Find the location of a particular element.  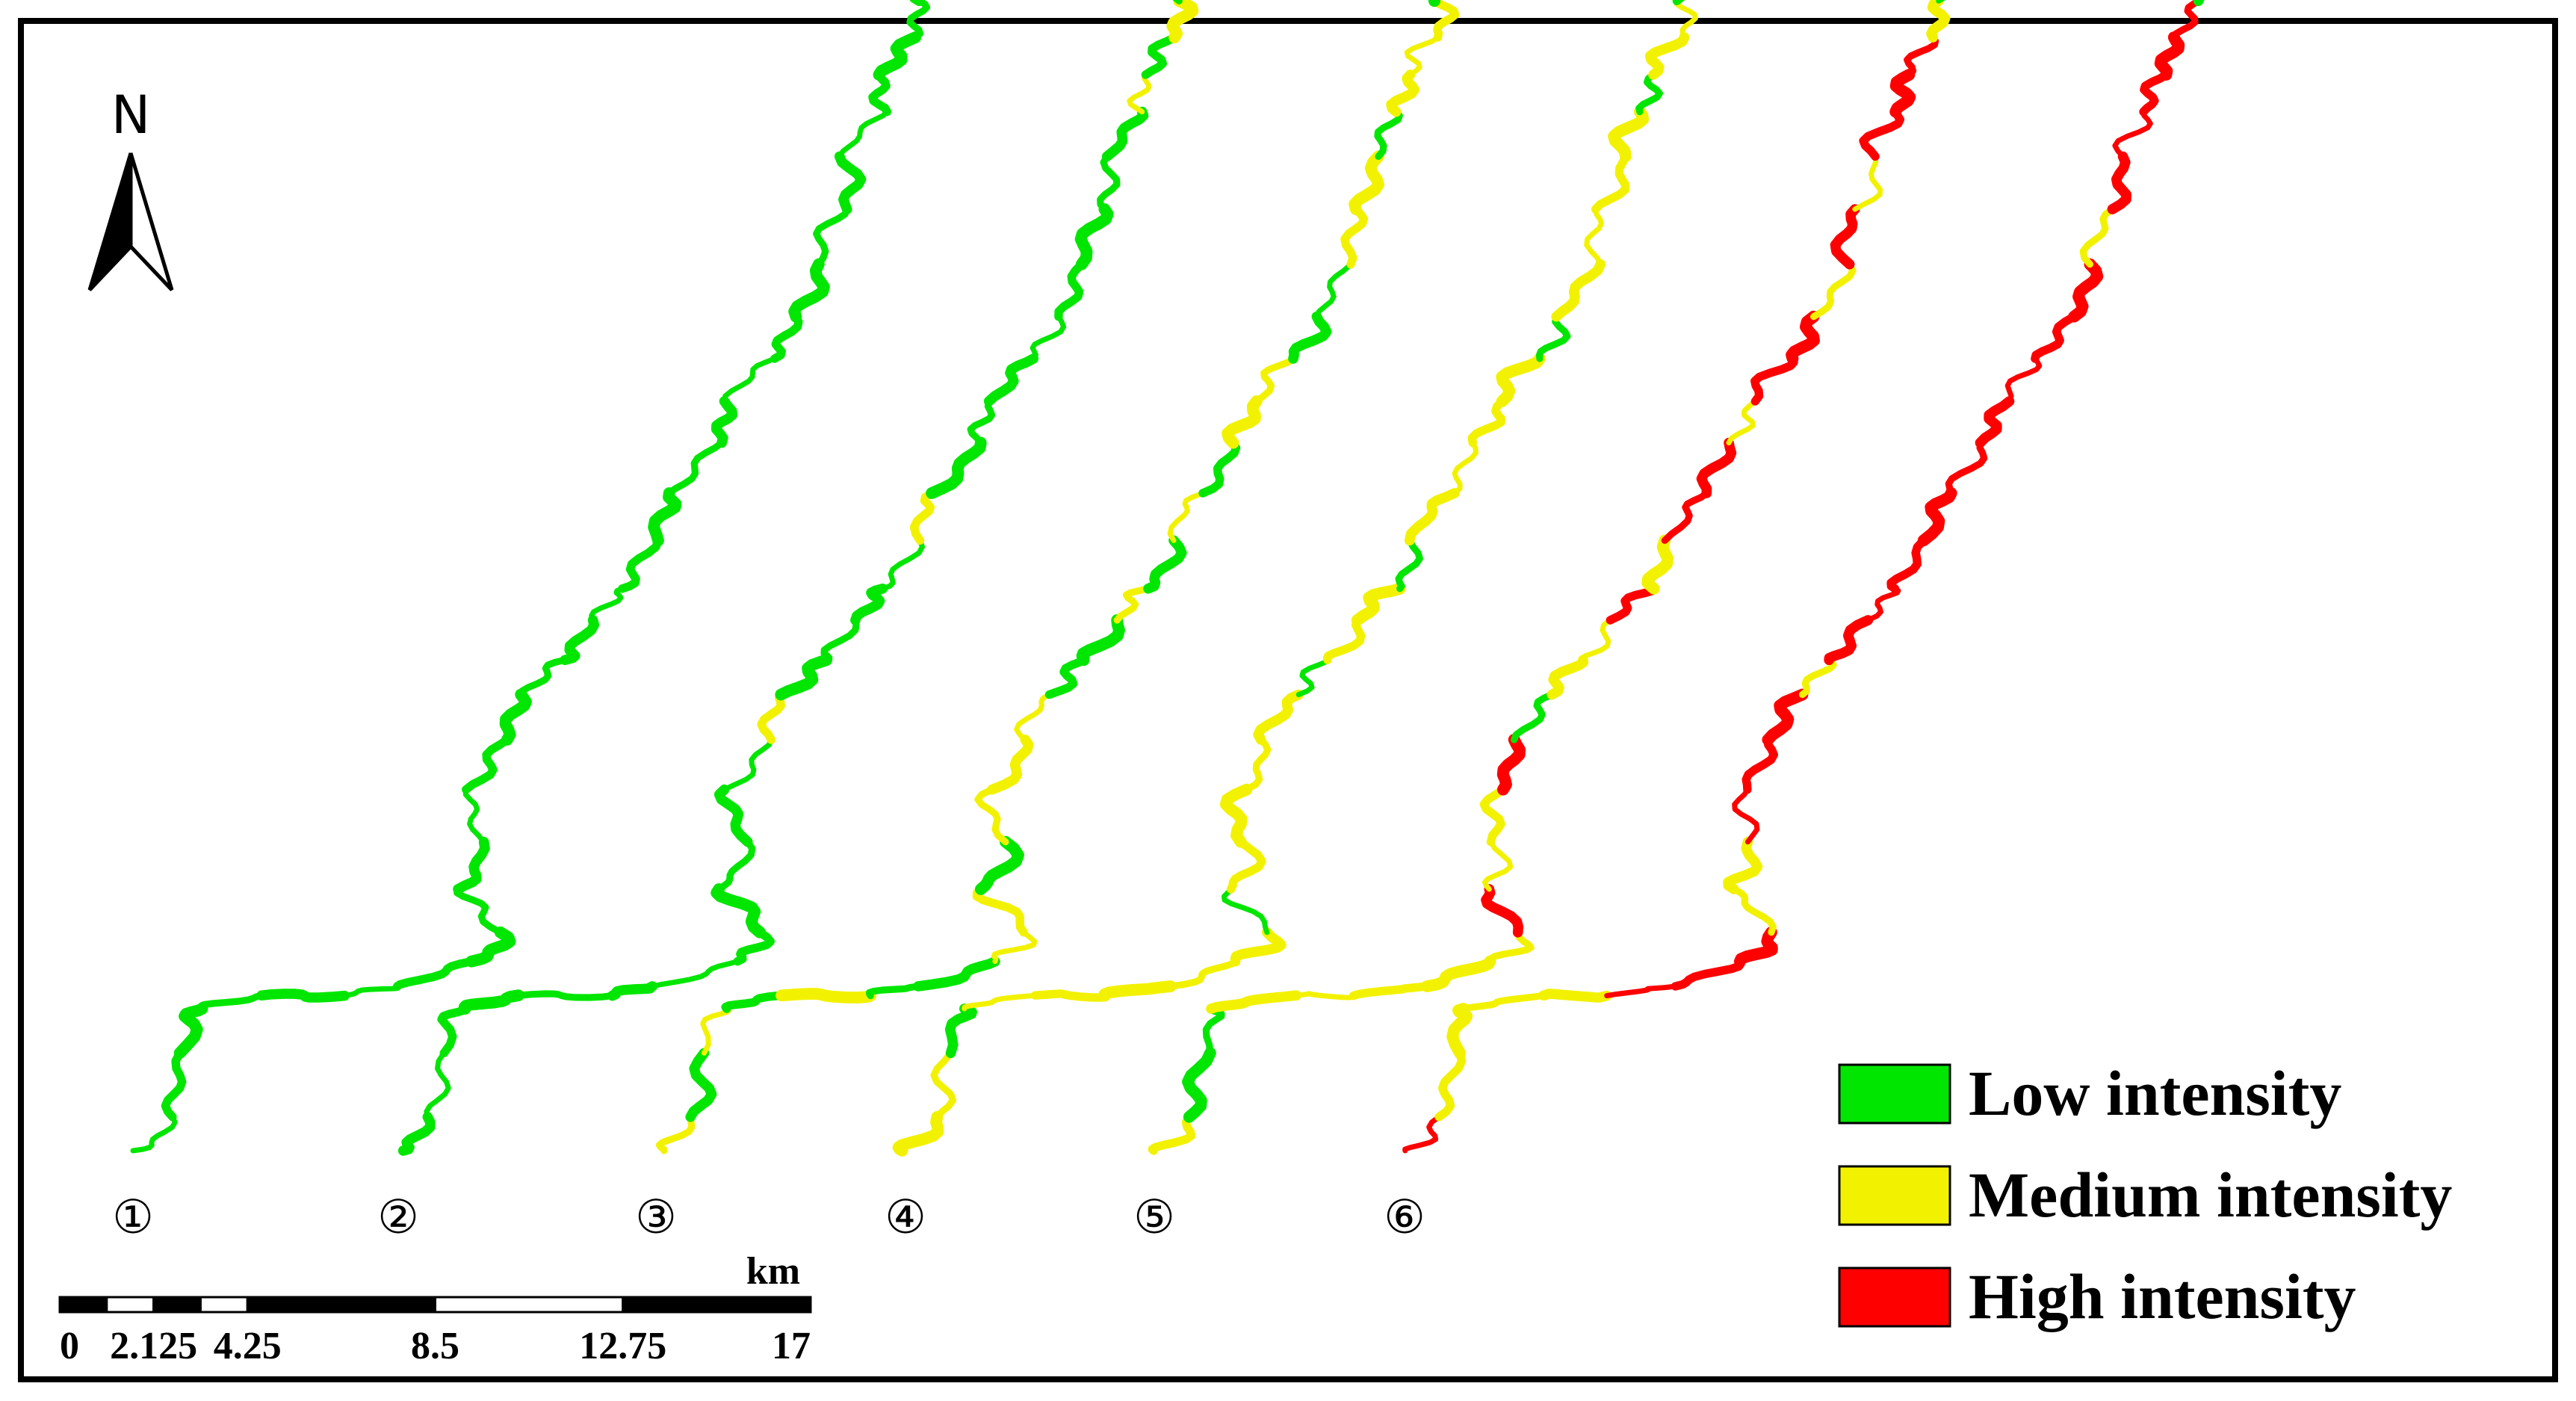

panel-label-5: ⑤ is located at coordinates (1154, 1217).